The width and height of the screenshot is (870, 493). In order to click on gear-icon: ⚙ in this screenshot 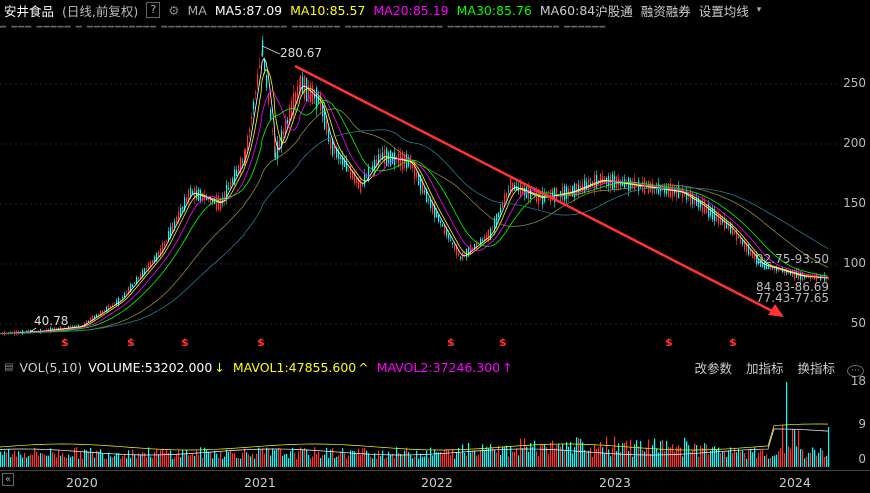, I will do `click(174, 10)`.